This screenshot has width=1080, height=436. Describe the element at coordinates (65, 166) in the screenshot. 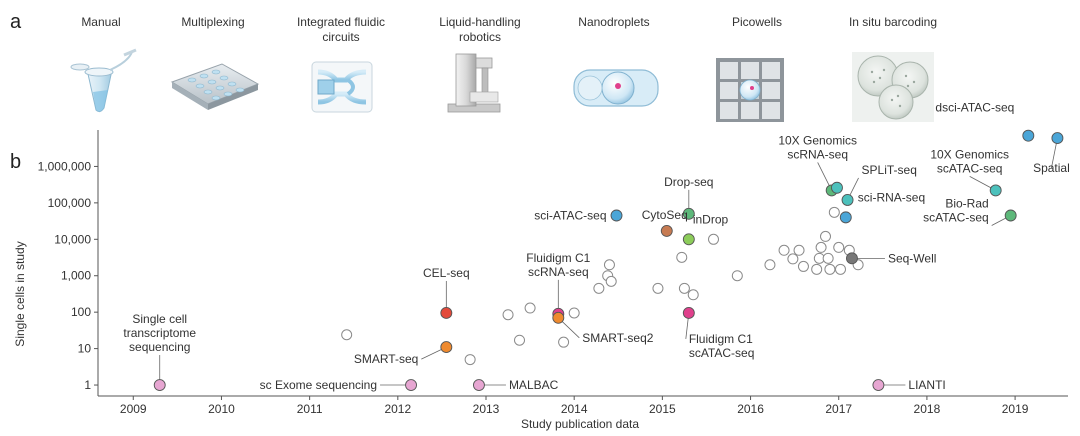

I see `y-tick-label: 1,000,000` at that location.